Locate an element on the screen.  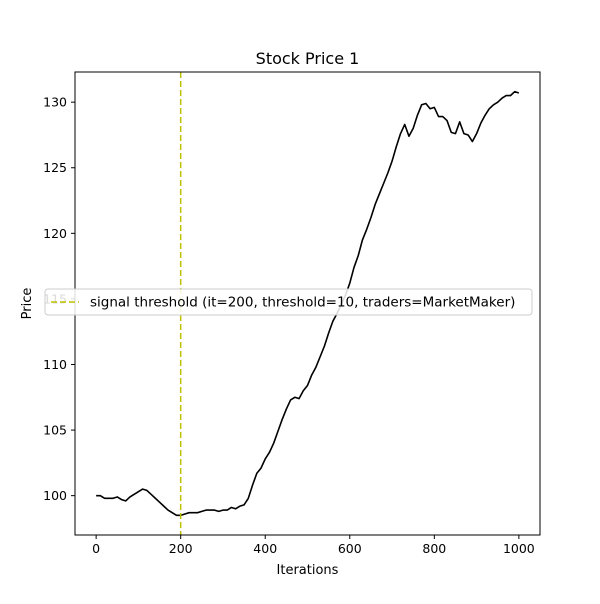
y-axis-ticks: 100105110115120125130 is located at coordinates (59, 299).